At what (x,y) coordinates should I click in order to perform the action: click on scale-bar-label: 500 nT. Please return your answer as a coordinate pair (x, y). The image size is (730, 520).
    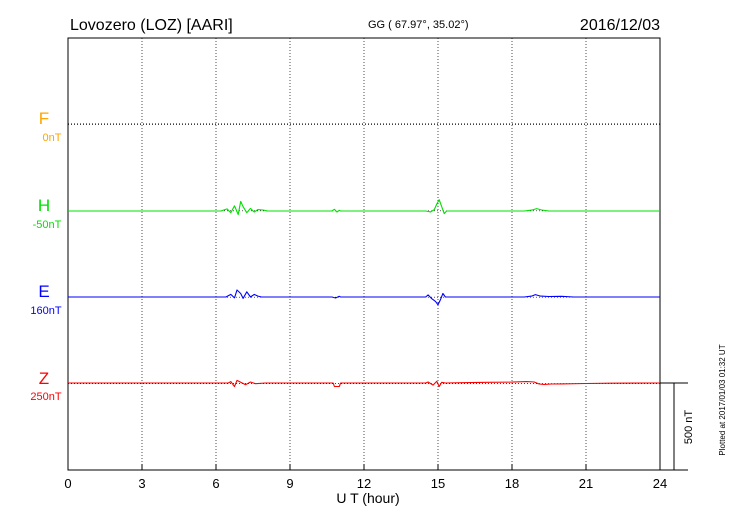
    Looking at the image, I should click on (689, 427).